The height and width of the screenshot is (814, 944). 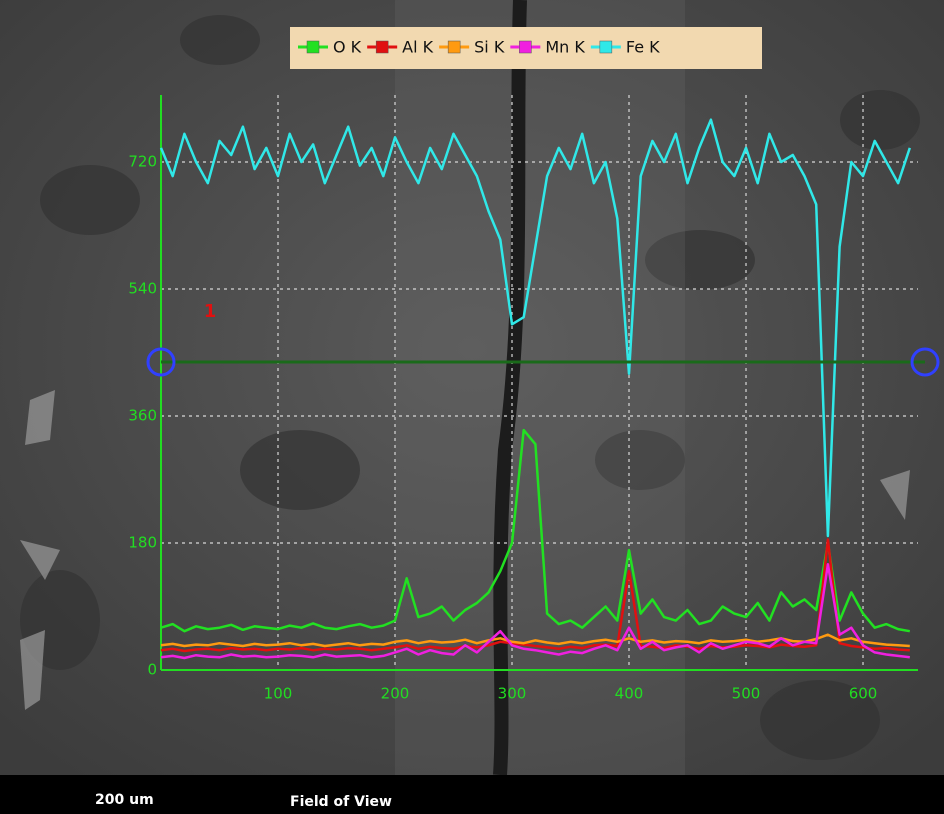 I want to click on y-tick-label: 180, so click(x=142, y=543).